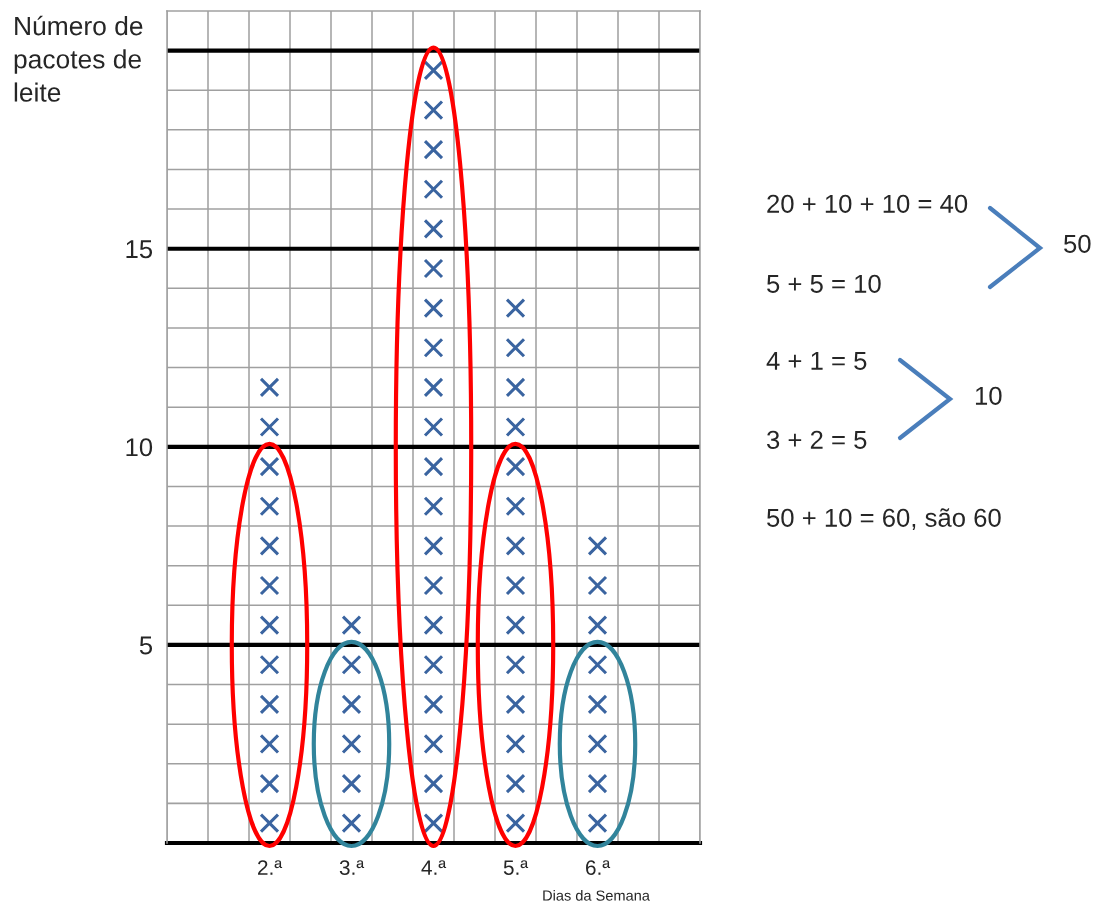 Image resolution: width=1099 pixels, height=903 pixels. Describe the element at coordinates (988, 395) in the screenshot. I see `text: 10` at that location.